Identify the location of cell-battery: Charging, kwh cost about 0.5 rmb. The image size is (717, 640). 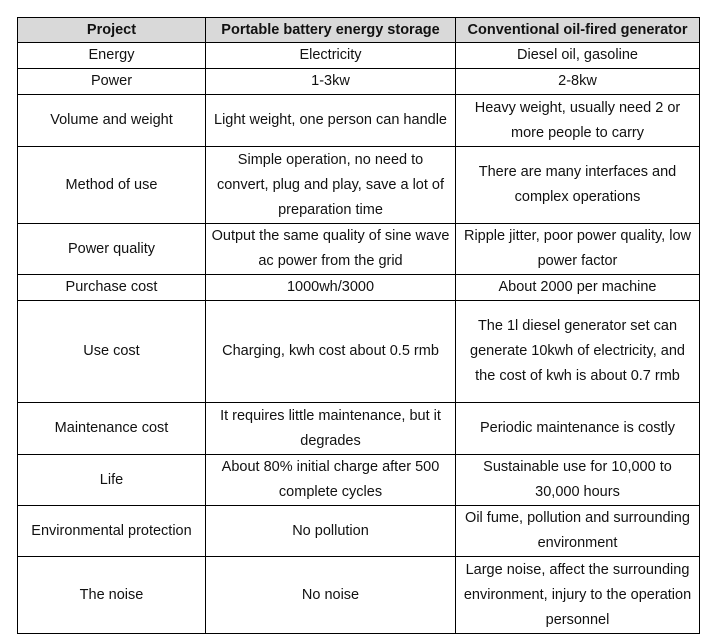
(330, 351).